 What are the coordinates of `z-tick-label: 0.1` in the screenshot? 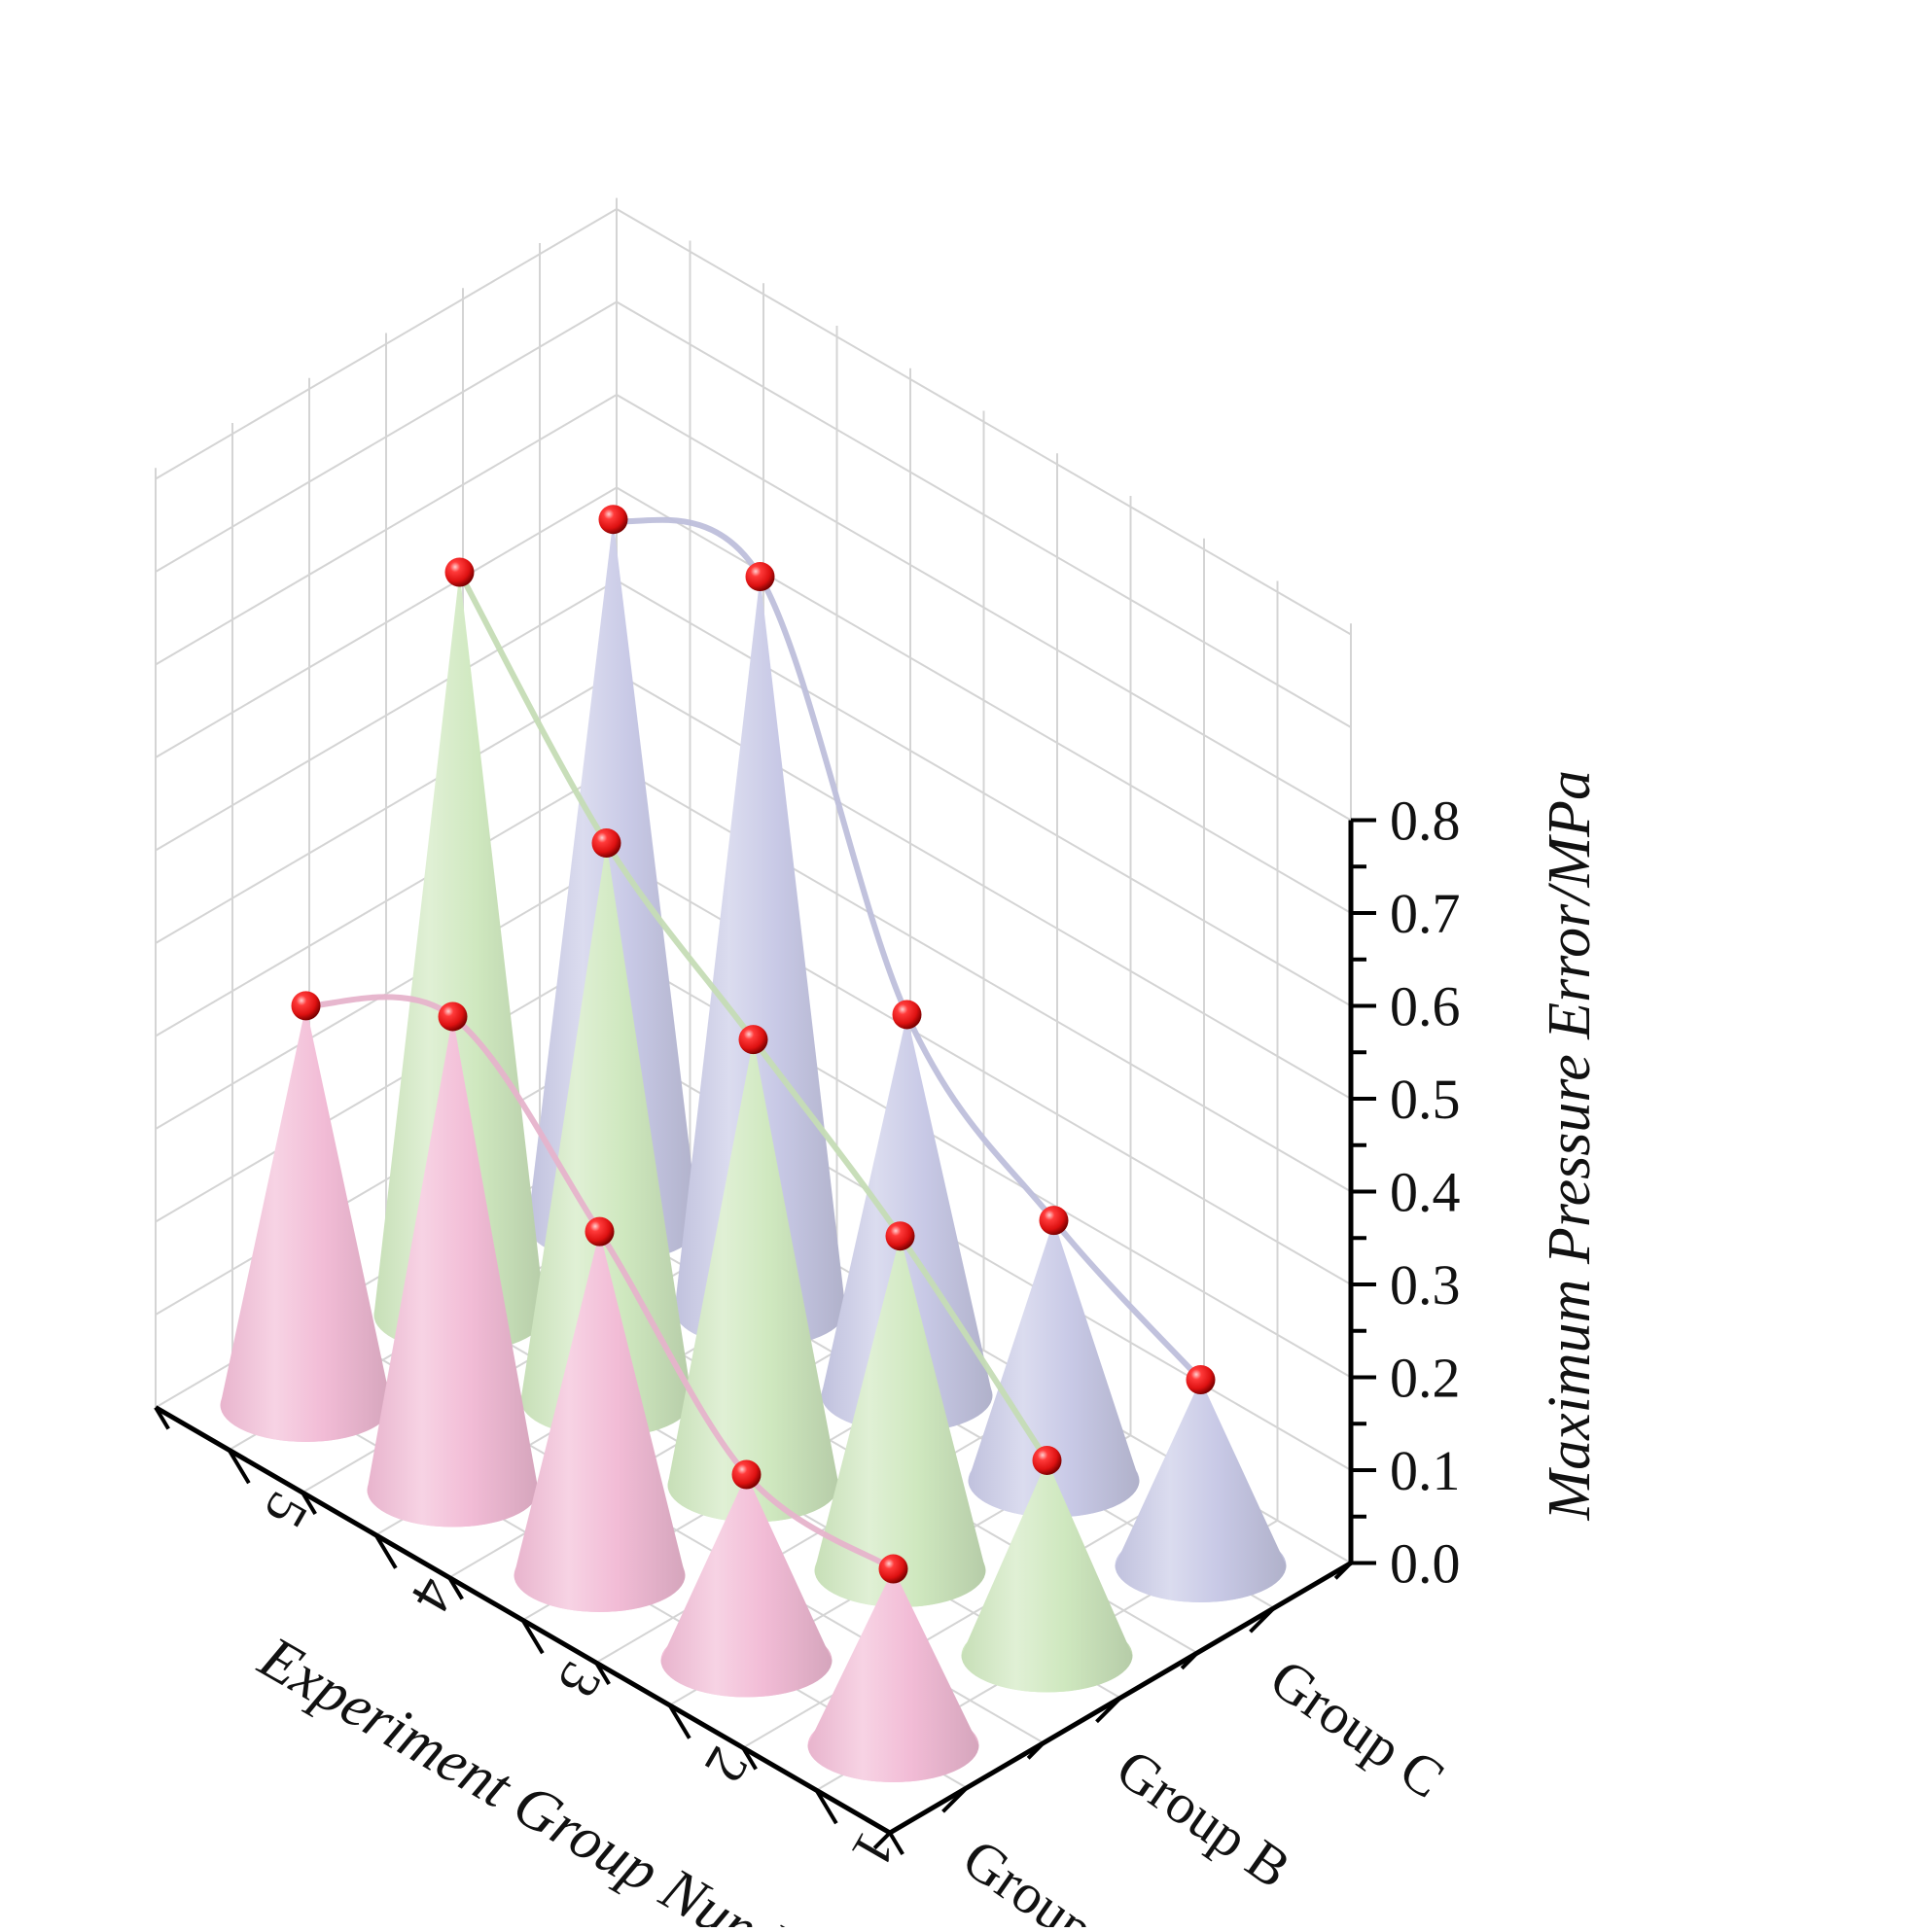 It's located at (1425, 1470).